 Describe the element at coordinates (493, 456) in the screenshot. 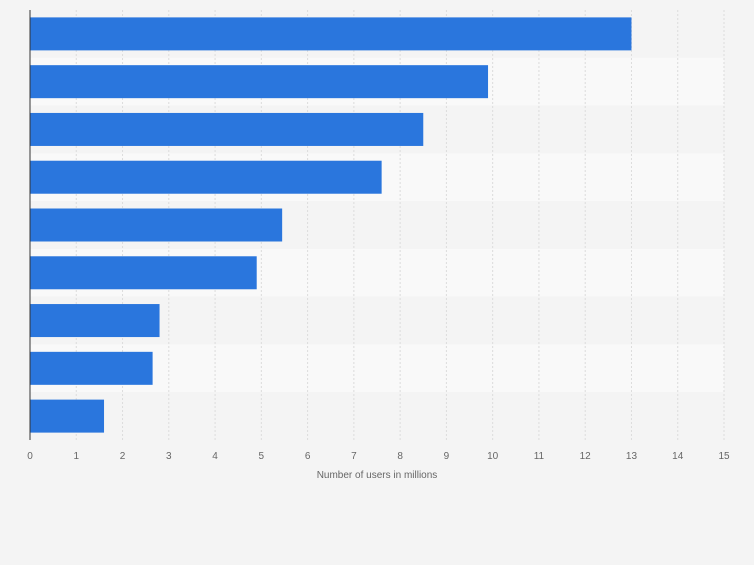

I see `x-tick-label: 10` at that location.